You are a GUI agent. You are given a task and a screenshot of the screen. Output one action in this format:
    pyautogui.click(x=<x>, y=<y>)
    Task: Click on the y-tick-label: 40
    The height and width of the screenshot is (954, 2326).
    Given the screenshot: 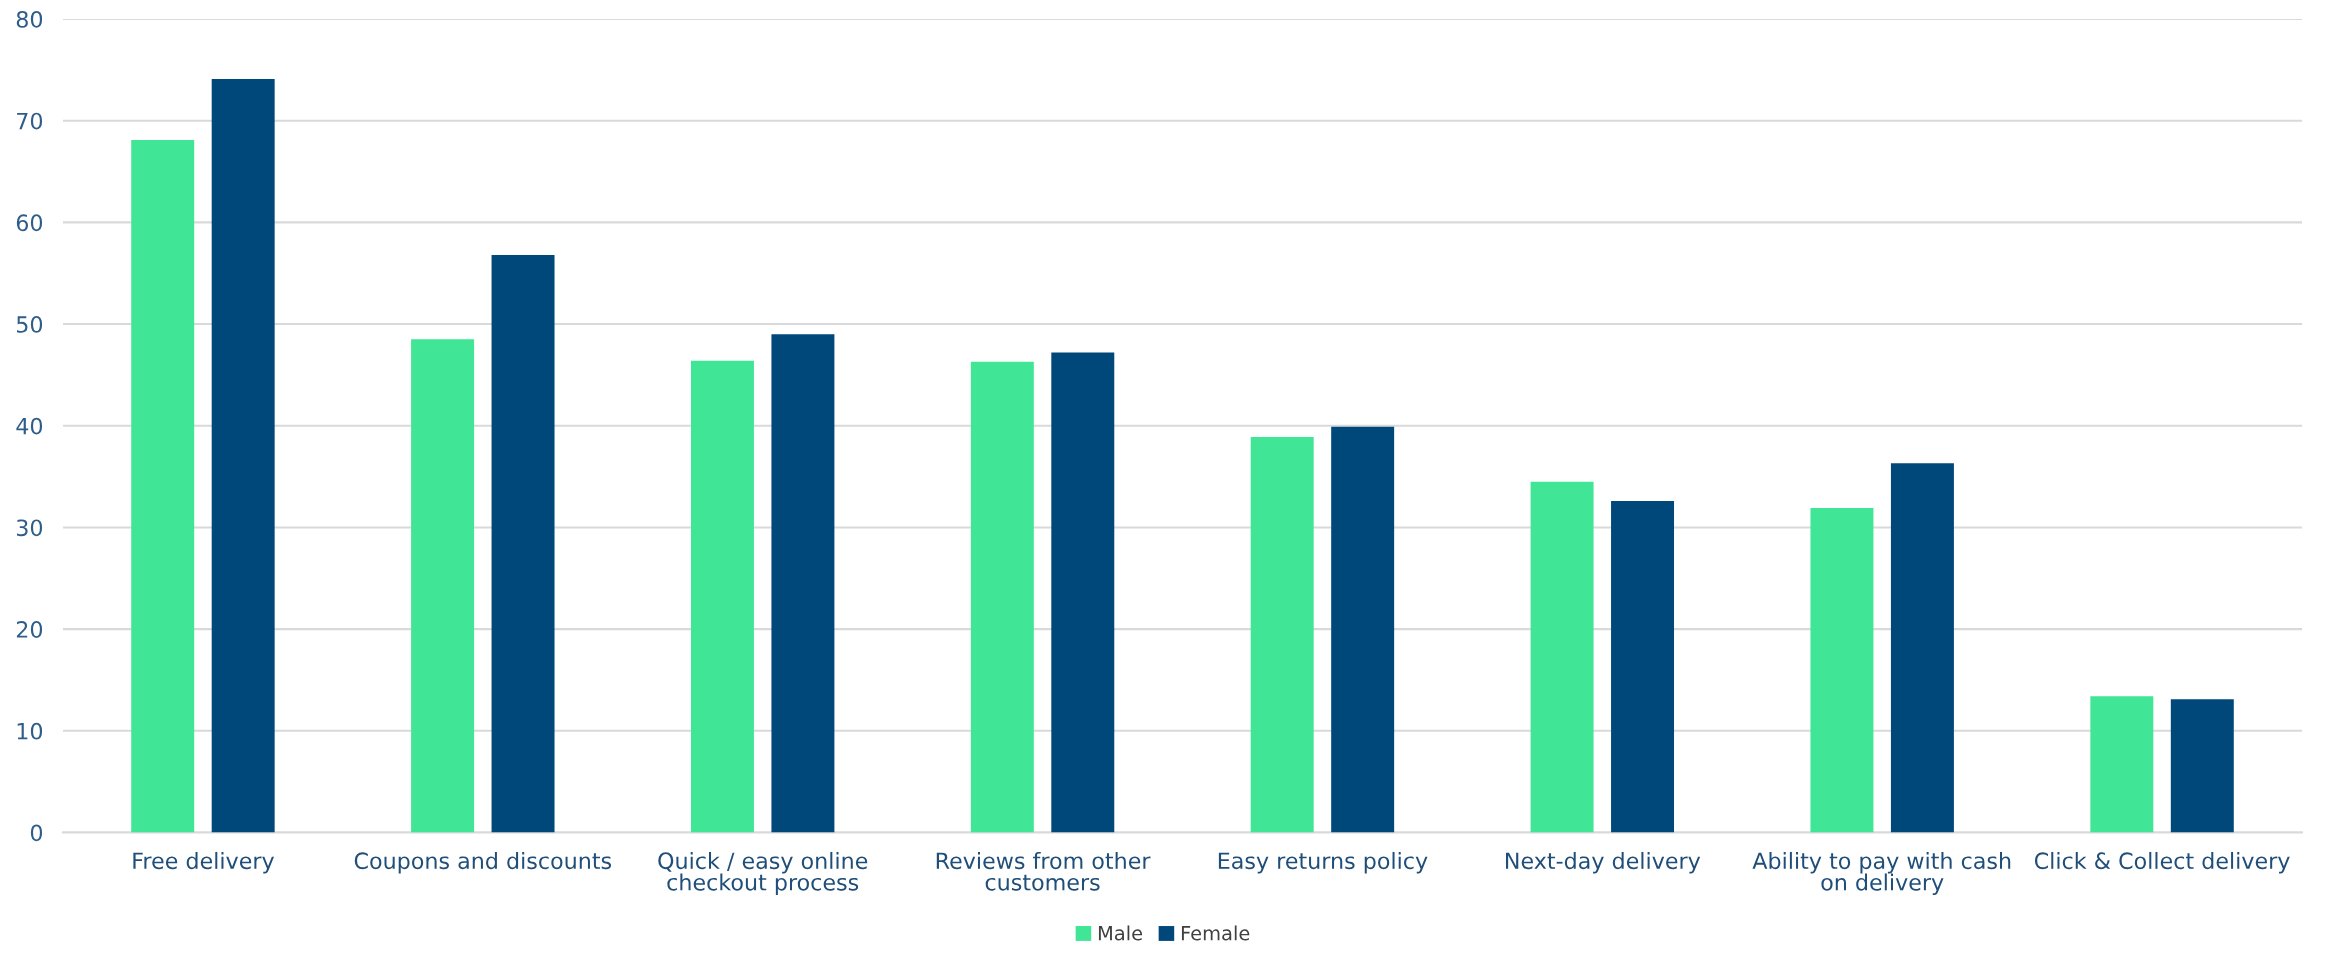 What is the action you would take?
    pyautogui.click(x=29, y=426)
    